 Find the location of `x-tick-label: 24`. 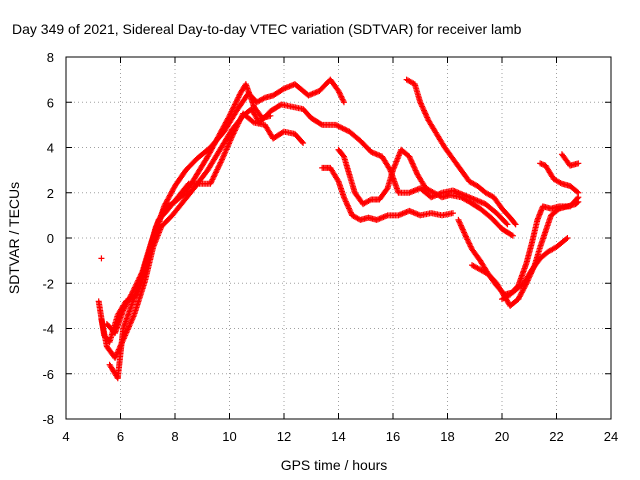

x-tick-label: 24 is located at coordinates (611, 436).